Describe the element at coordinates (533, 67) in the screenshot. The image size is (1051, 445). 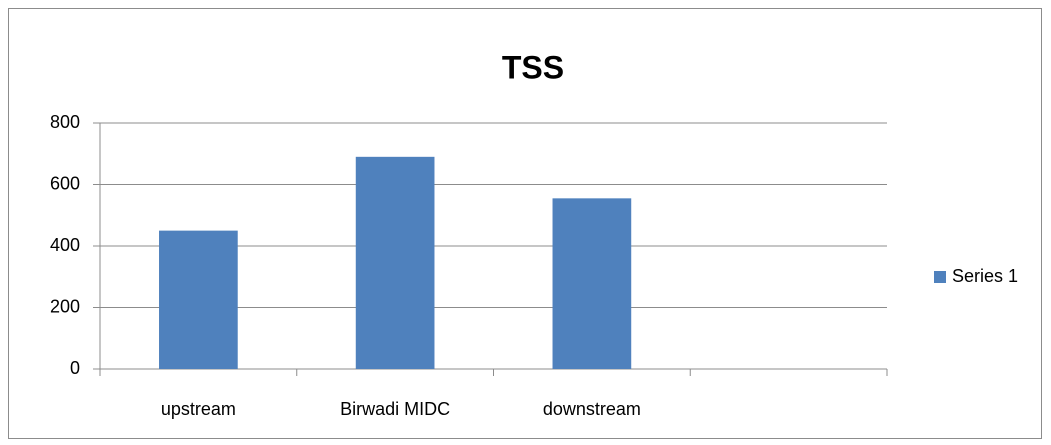
I see `chart-title: TSS` at that location.